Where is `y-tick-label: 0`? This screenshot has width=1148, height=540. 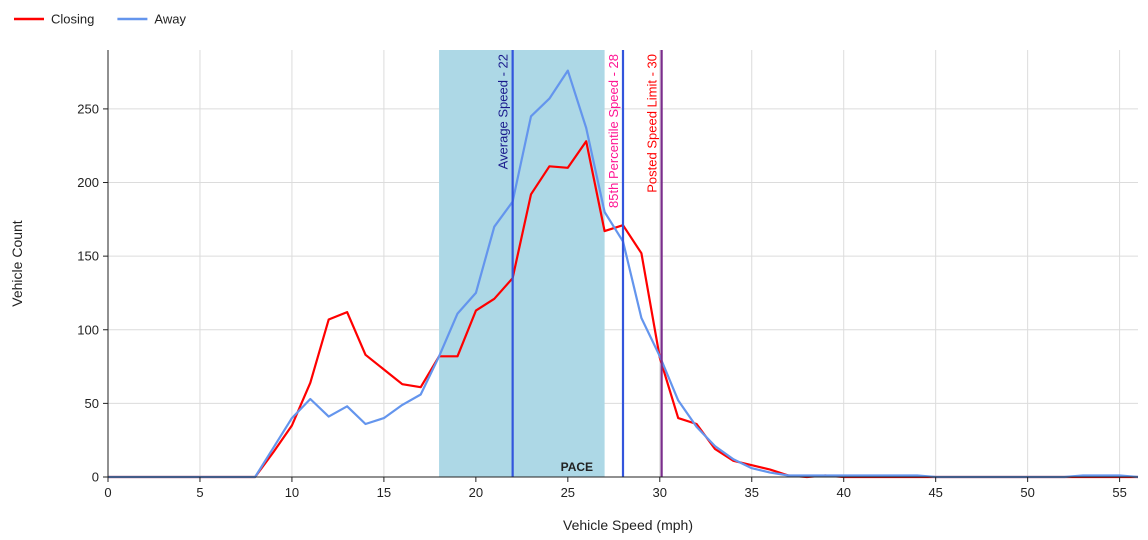
y-tick-label: 0 is located at coordinates (95, 477).